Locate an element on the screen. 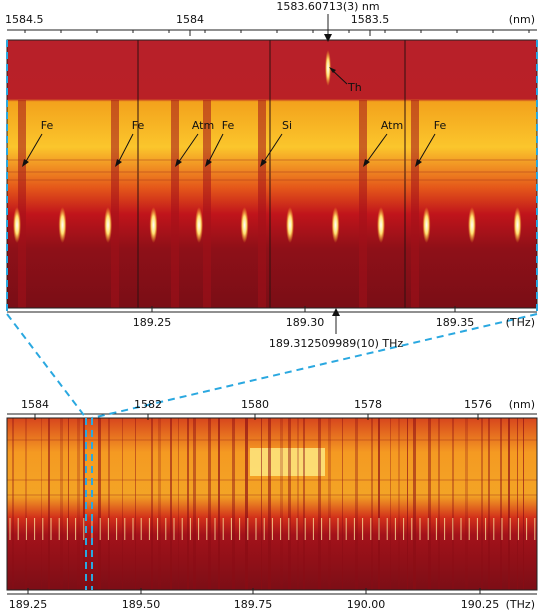  tick-label: 190.25 is located at coordinates (480, 604).